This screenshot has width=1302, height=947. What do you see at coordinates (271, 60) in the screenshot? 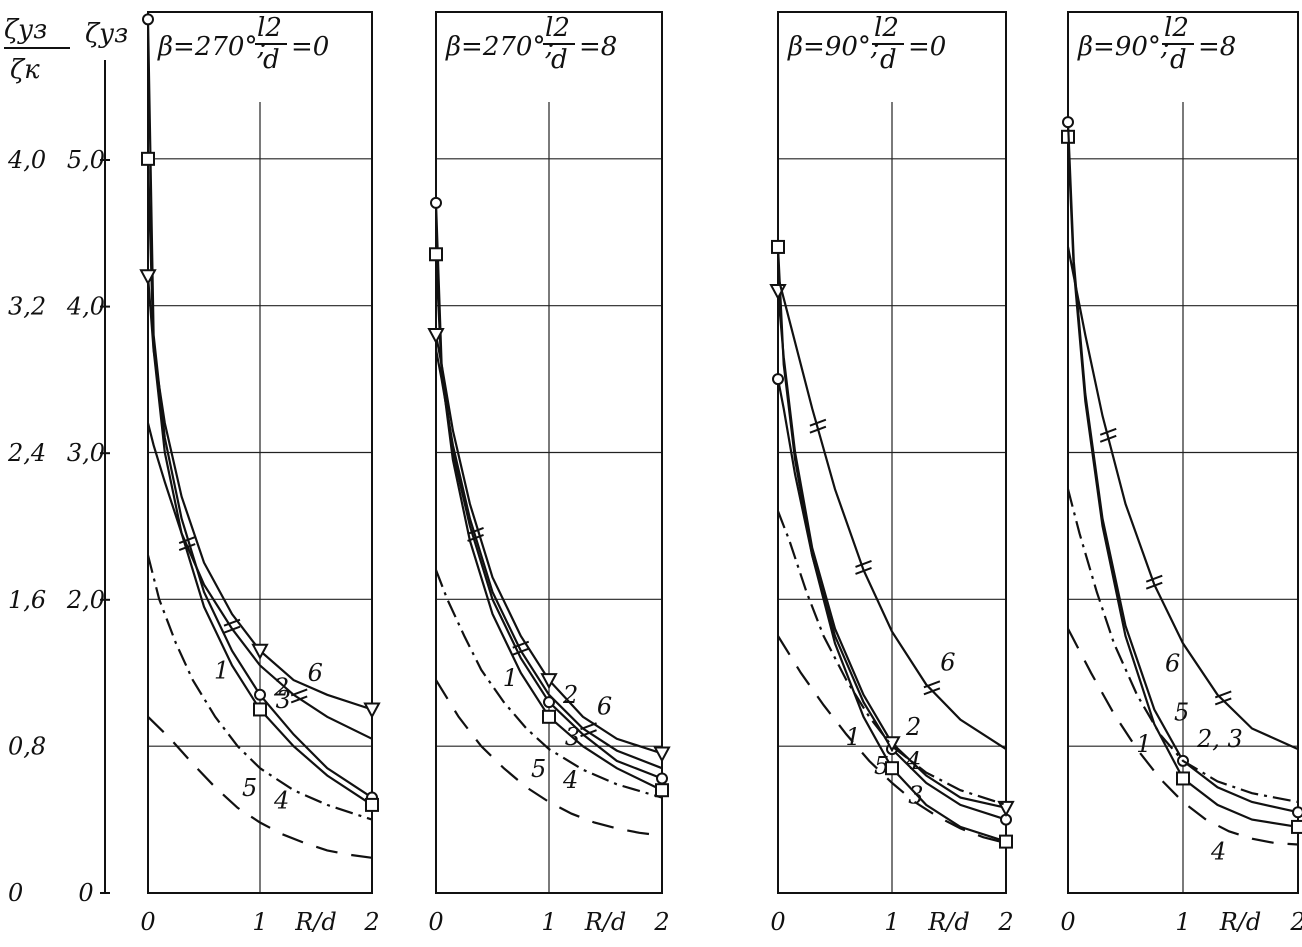
I see `panel-title-frac-den: d` at bounding box center [271, 60].